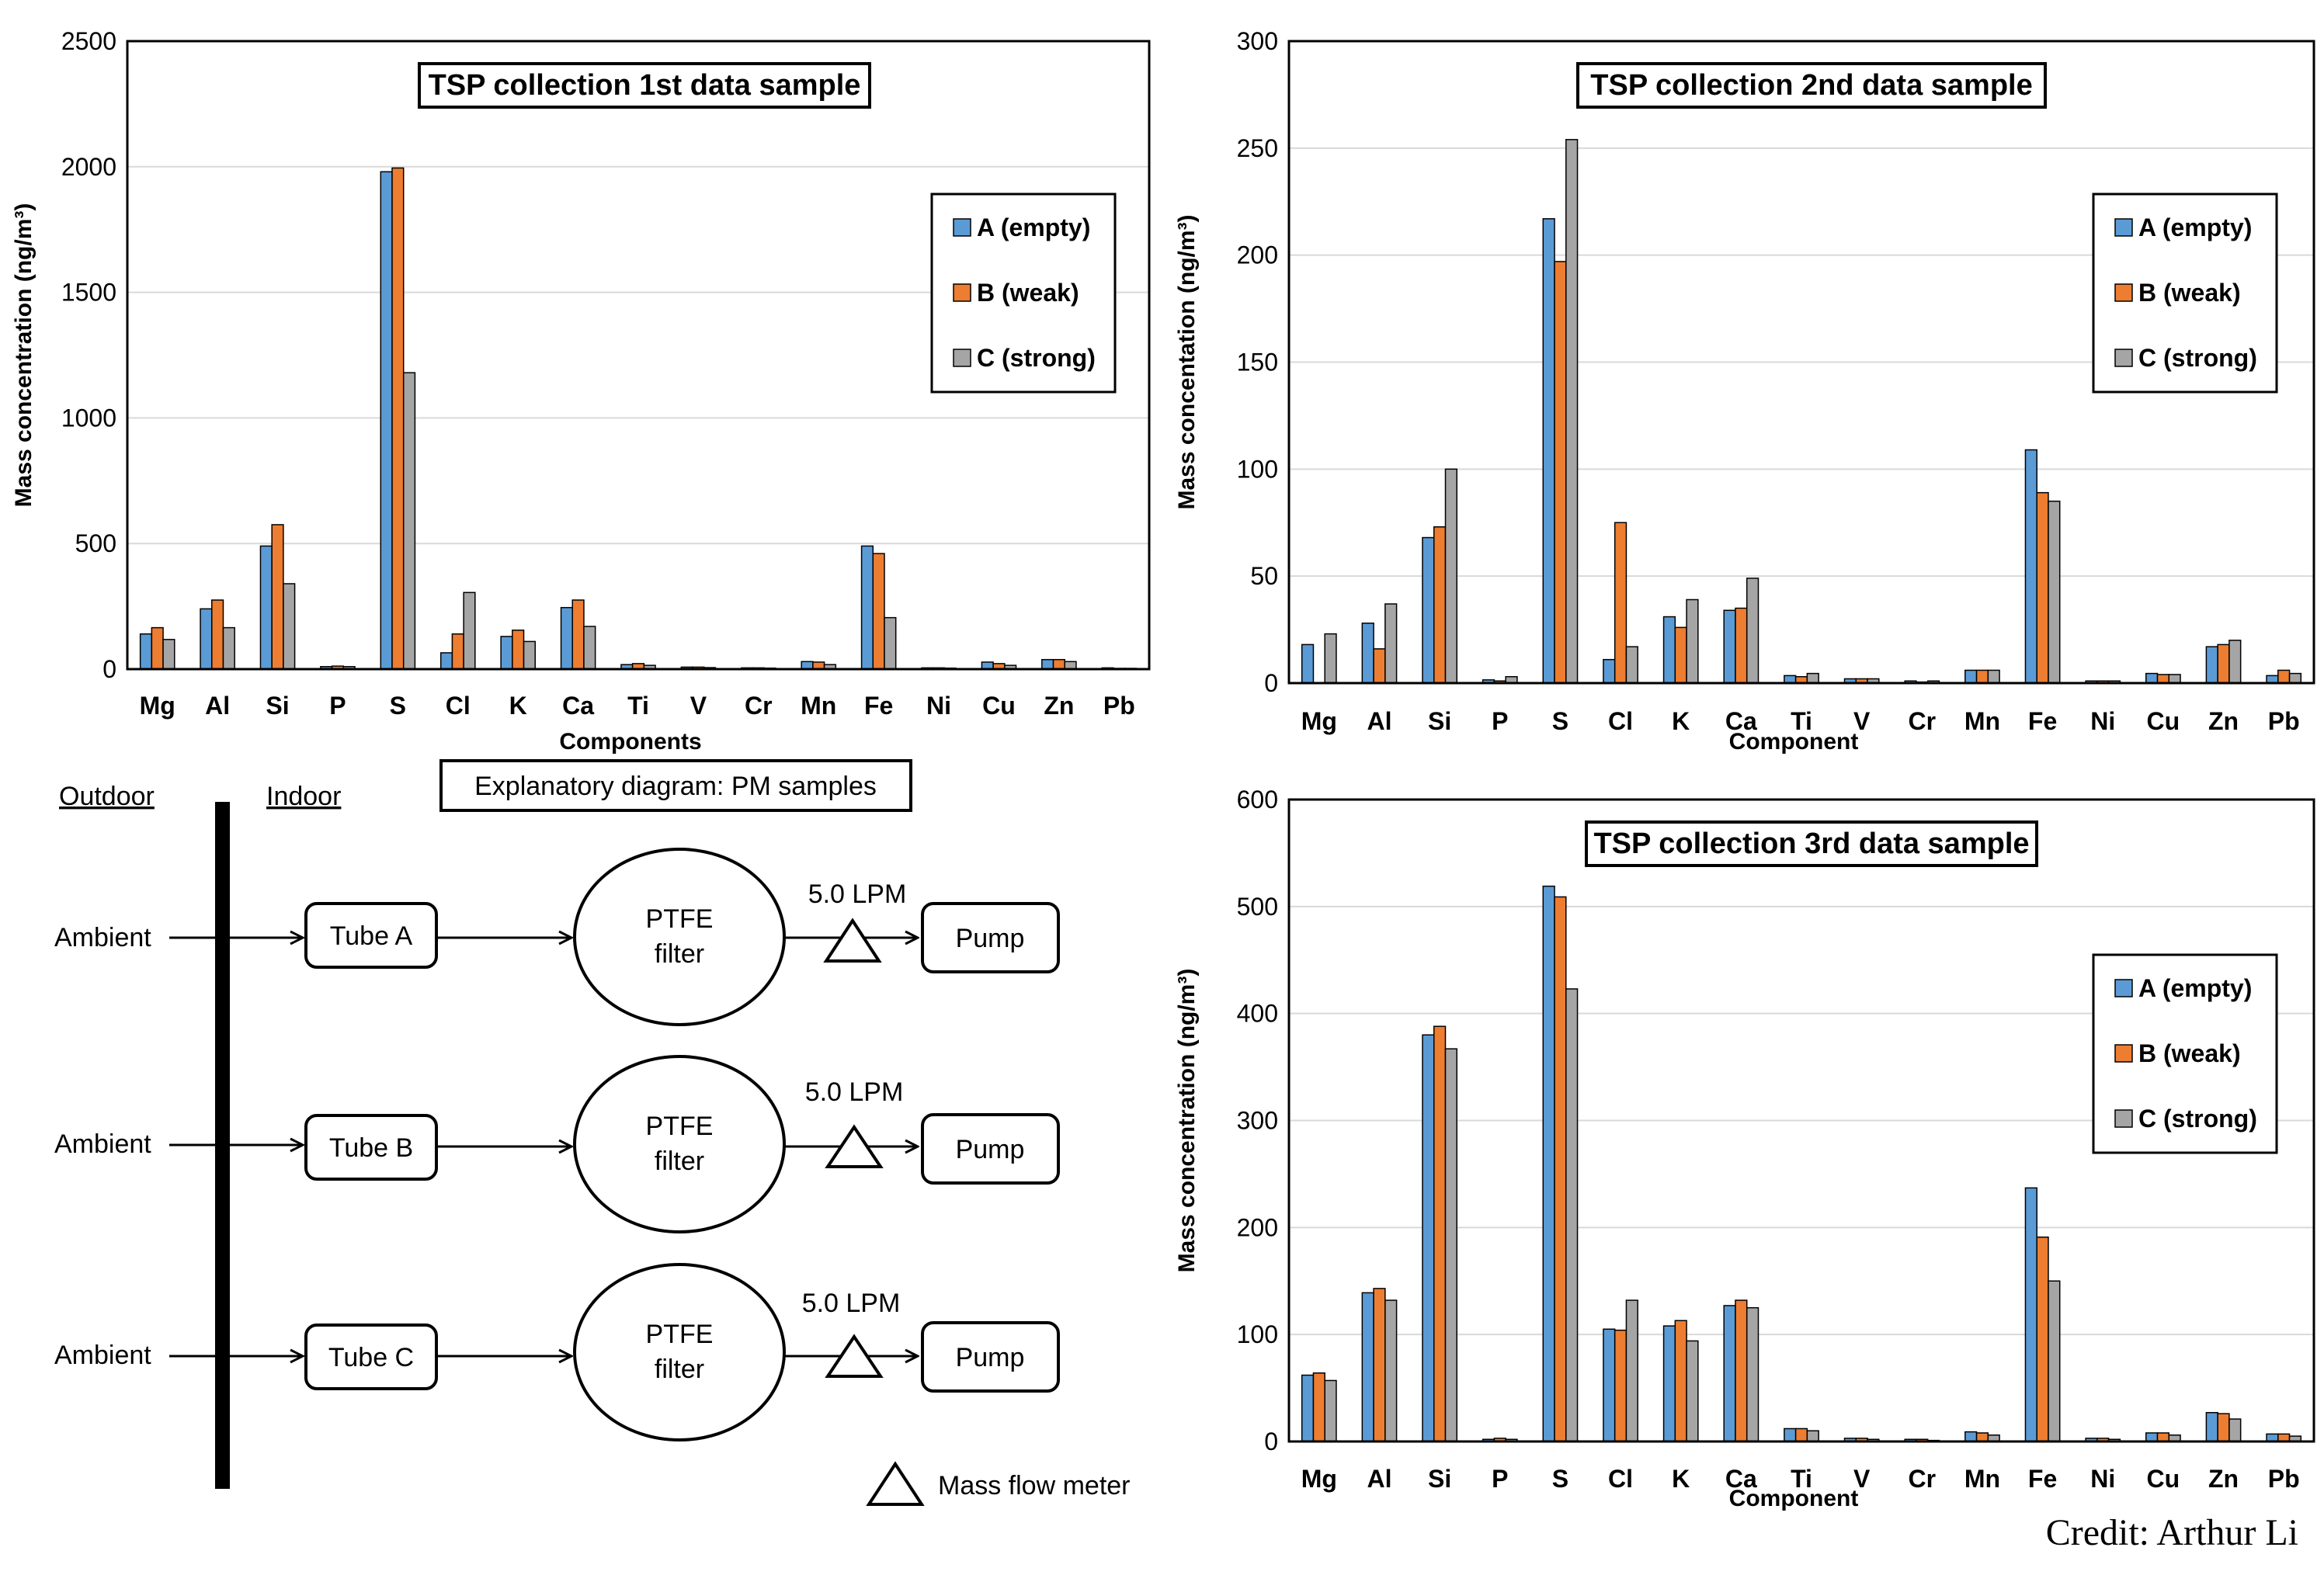 This screenshot has width=2324, height=1575. I want to click on bar-ti-b, so click(1801, 1435).